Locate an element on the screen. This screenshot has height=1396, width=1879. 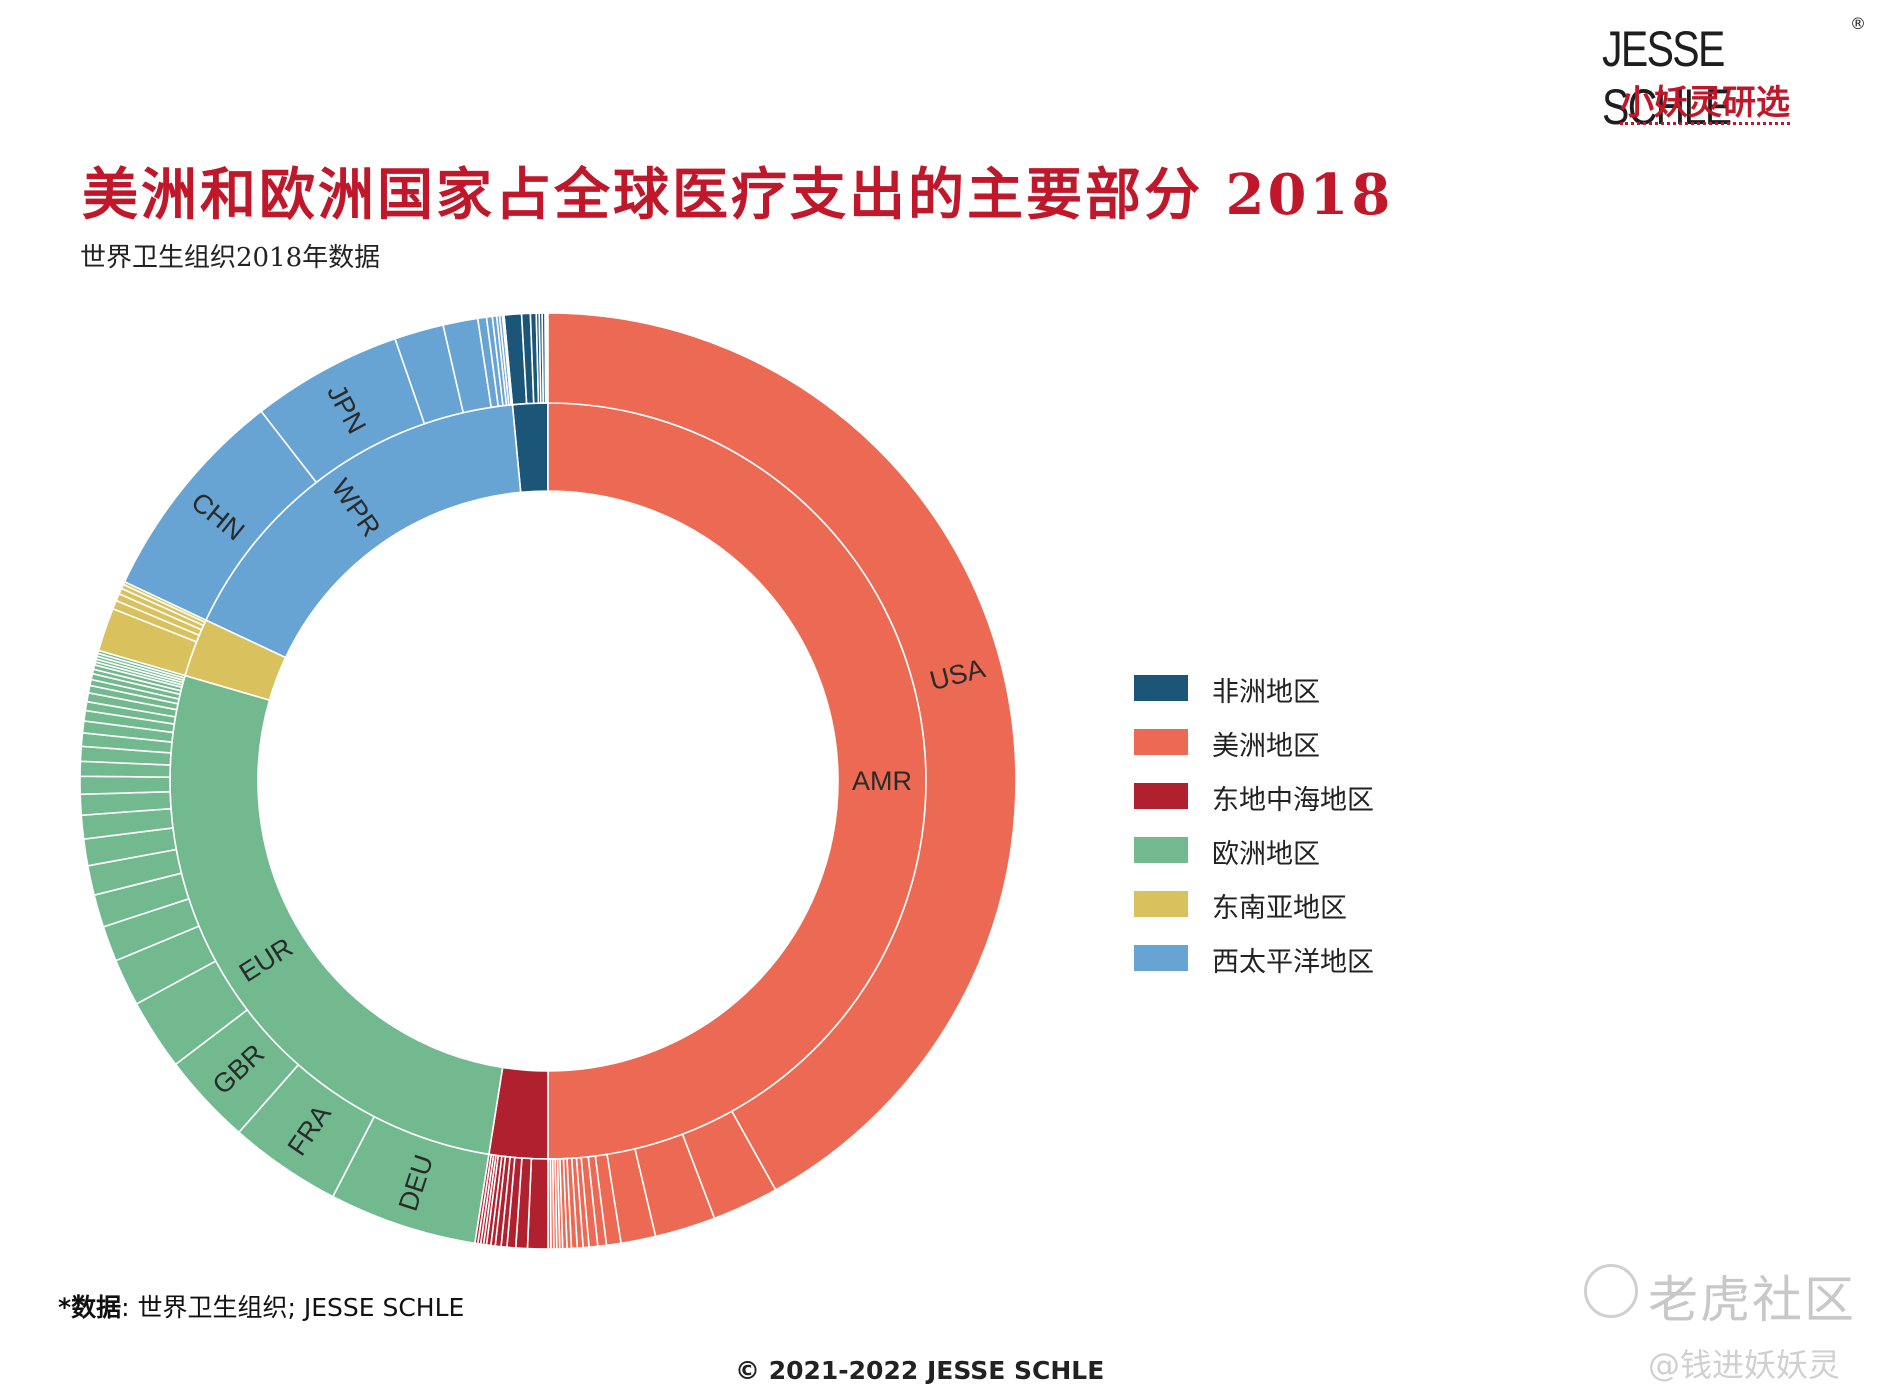
legend-label: 欧洲地区 is located at coordinates (1266, 854).